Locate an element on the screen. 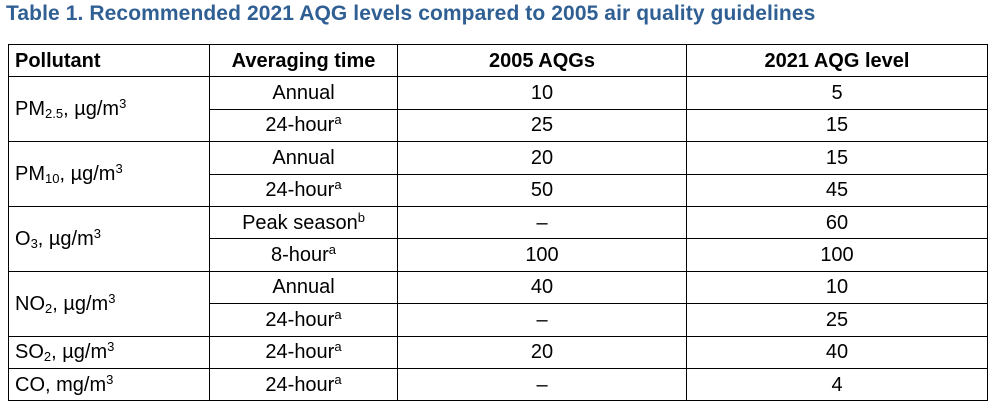 The height and width of the screenshot is (414, 1000). table-row: 24-houra 25 15 is located at coordinates (498, 125).